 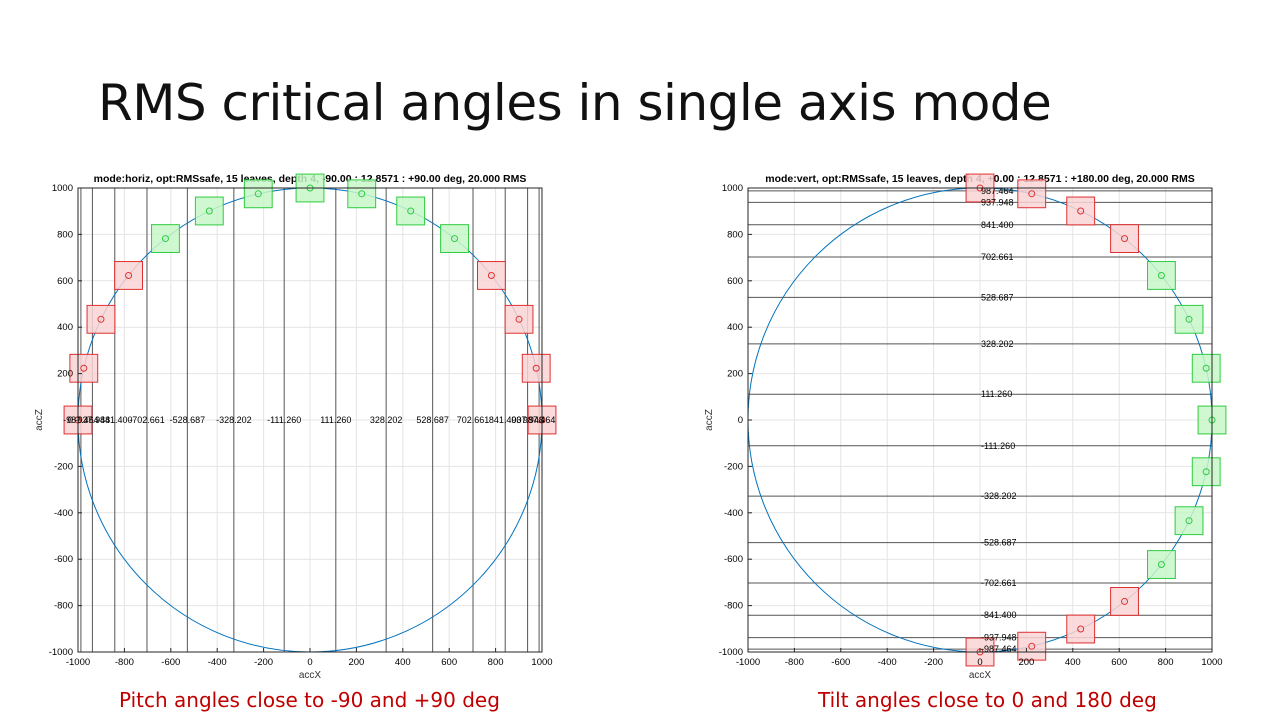 What do you see at coordinates (733, 466) in the screenshot?
I see `y-tick-label: -200` at bounding box center [733, 466].